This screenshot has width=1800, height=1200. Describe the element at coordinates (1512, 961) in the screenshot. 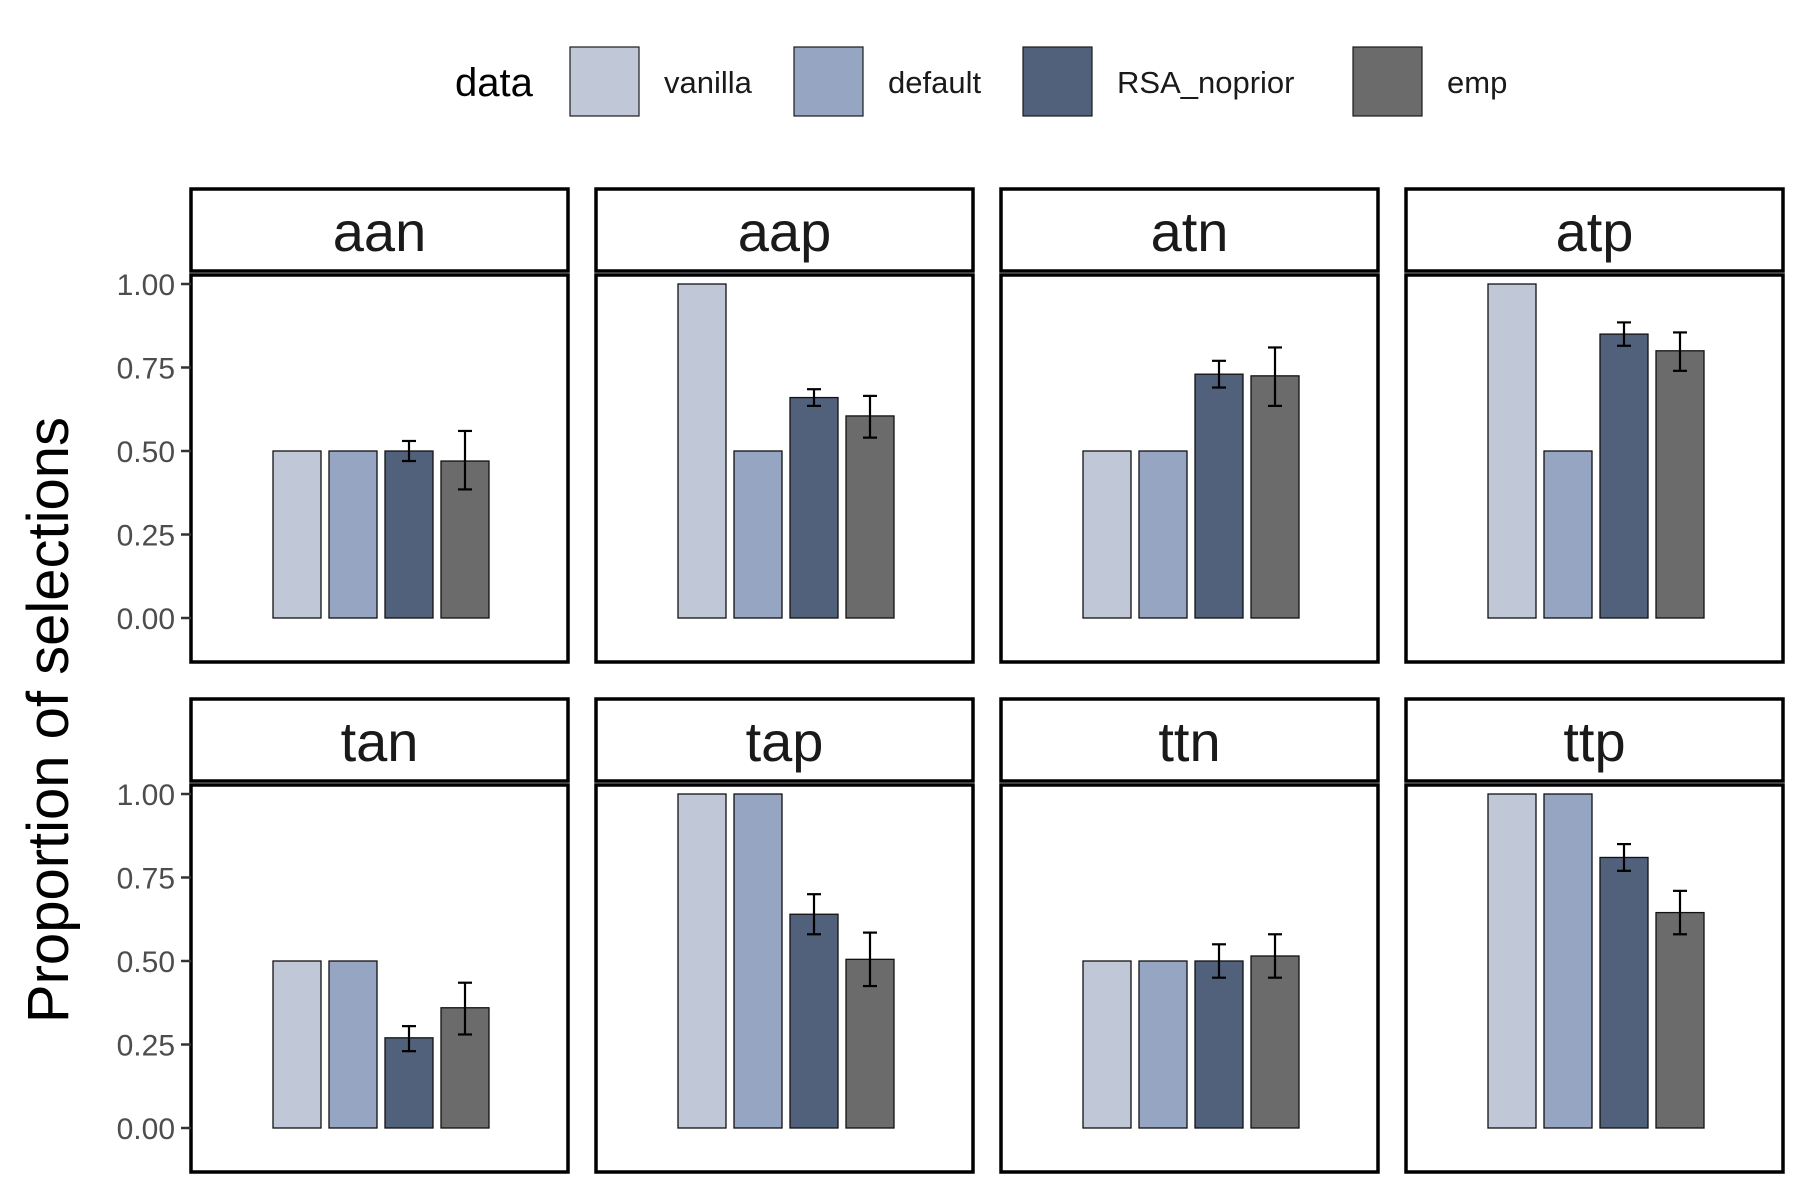

I see `bar-ttp-vanilla` at that location.